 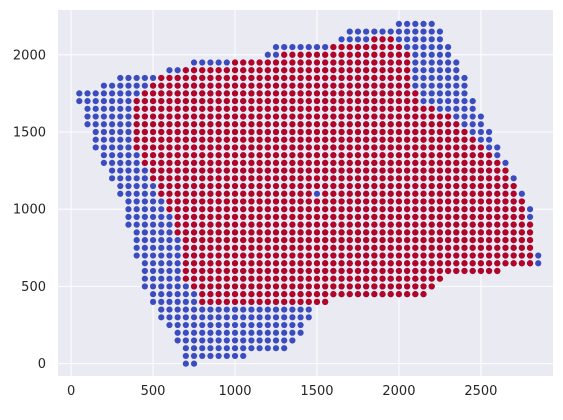 What do you see at coordinates (234, 391) in the screenshot?
I see `x-tick-label: 1000` at bounding box center [234, 391].